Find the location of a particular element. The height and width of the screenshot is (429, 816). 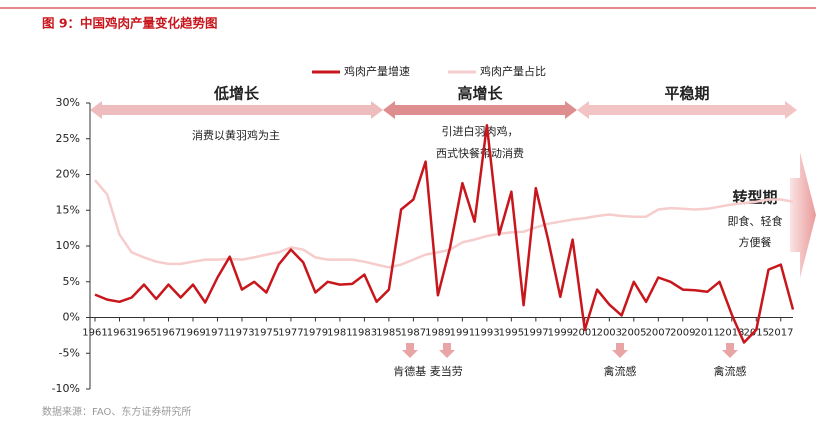

x-tick-label: 1999 is located at coordinates (560, 333).